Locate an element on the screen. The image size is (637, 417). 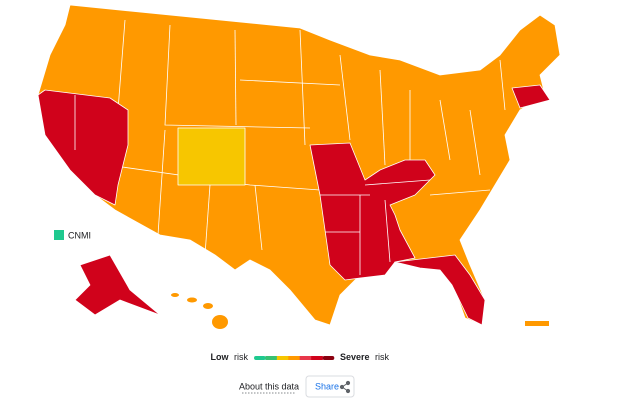
legend-high-word: Severe is located at coordinates (355, 357).